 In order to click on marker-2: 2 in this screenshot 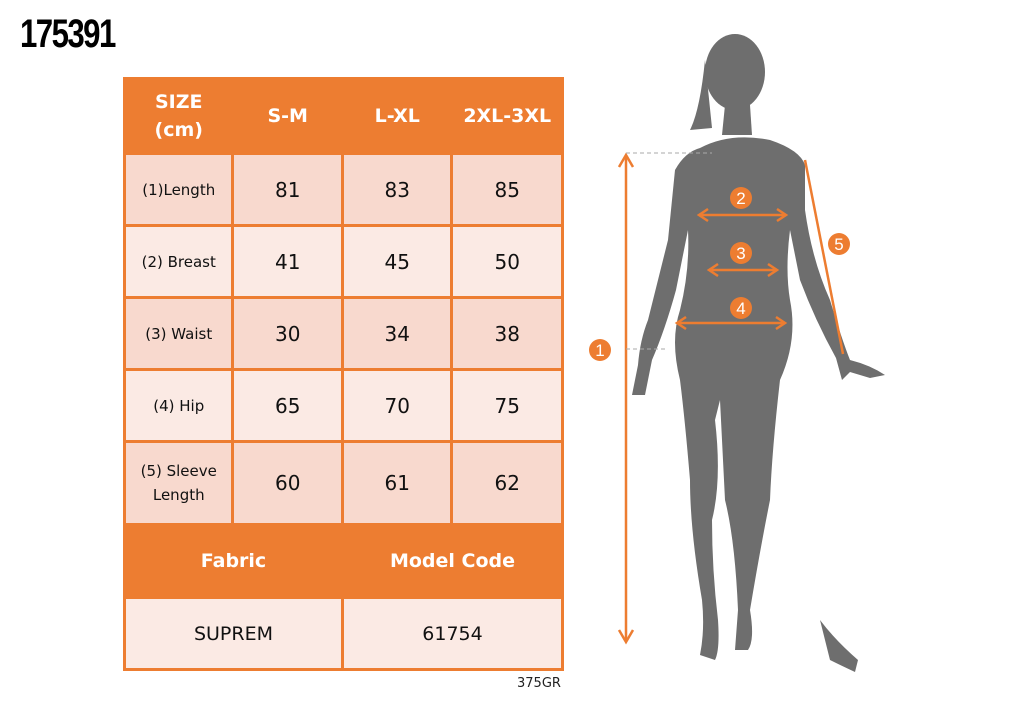, I will do `click(740, 198)`.